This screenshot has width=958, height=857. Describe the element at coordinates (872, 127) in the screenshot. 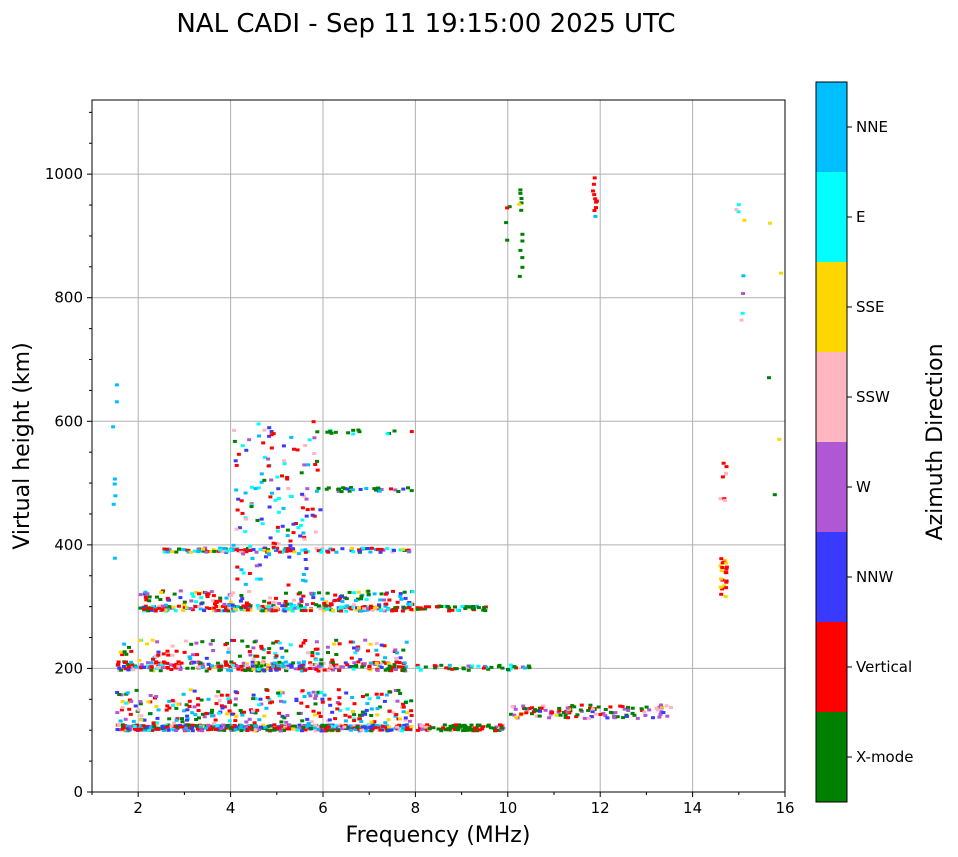

I see `colorbar-tick-label: NNE` at that location.